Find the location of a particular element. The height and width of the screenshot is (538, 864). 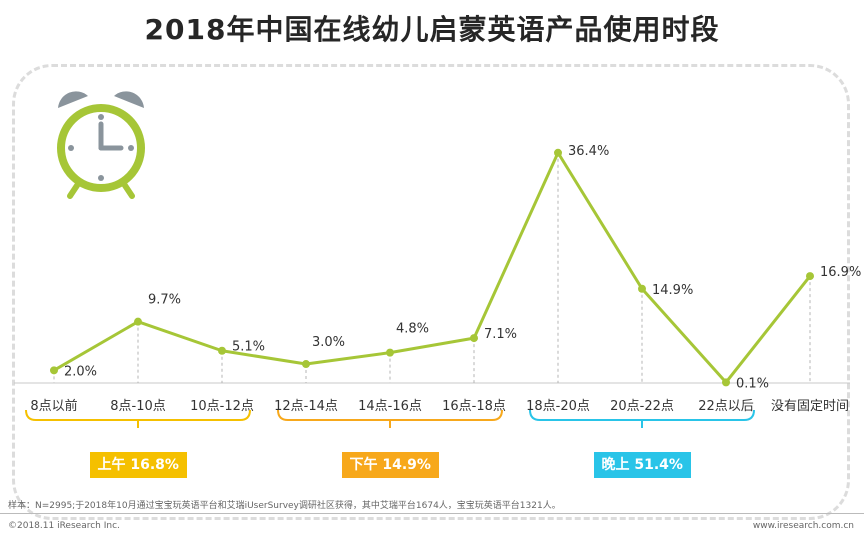

data-label: 7.1% is located at coordinates (500, 334).